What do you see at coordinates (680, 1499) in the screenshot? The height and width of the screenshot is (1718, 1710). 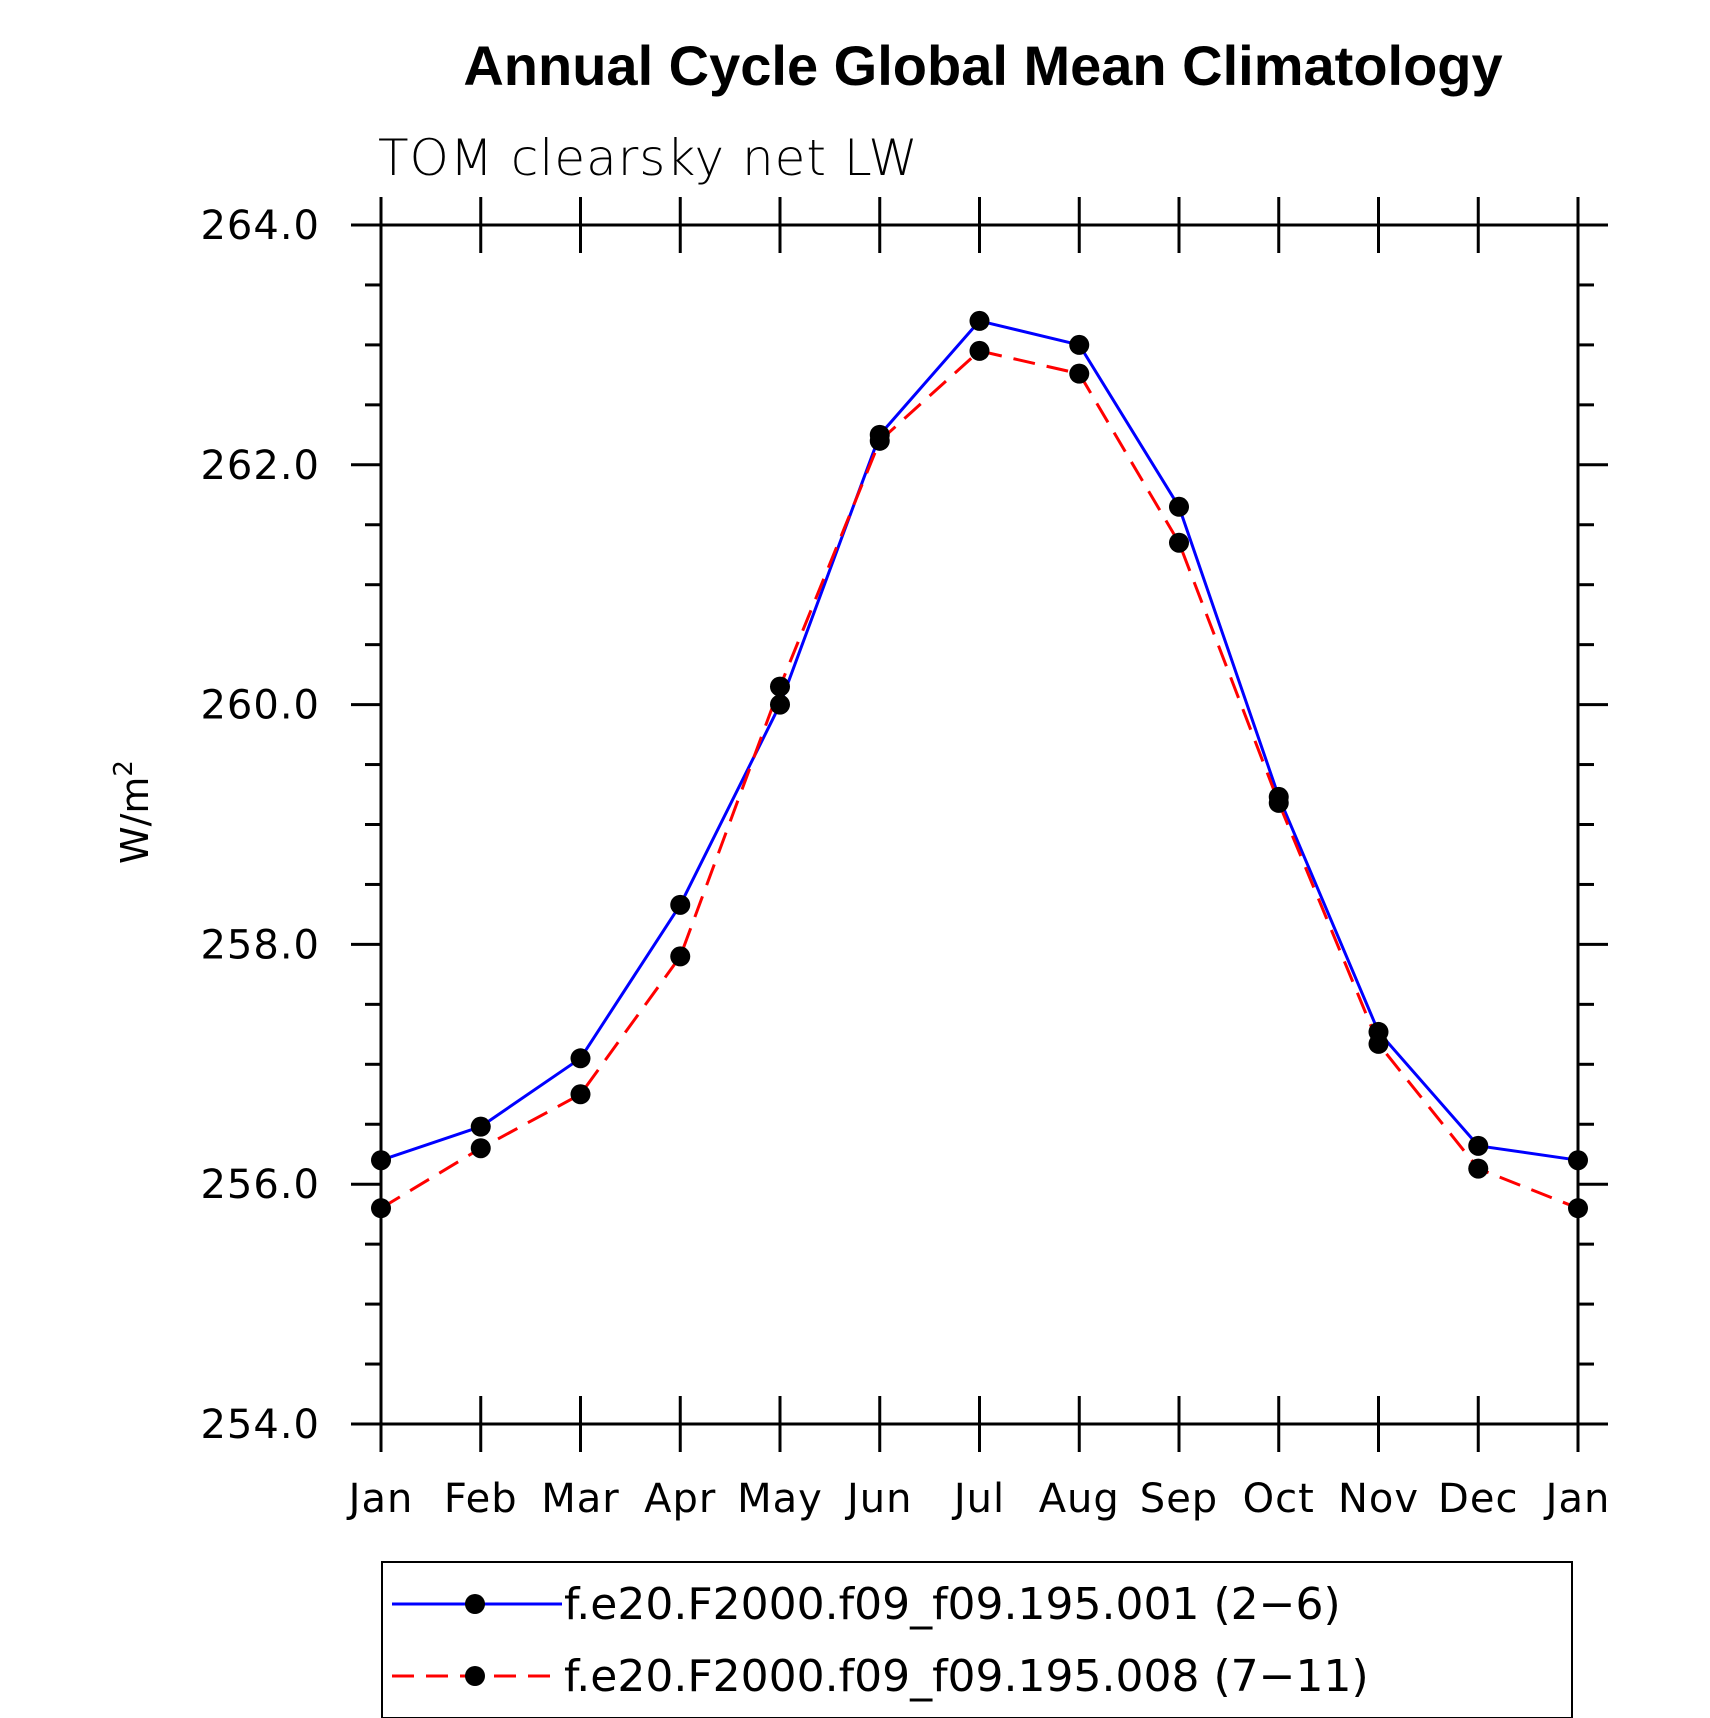 I see `x-tick-label: Apr` at bounding box center [680, 1499].